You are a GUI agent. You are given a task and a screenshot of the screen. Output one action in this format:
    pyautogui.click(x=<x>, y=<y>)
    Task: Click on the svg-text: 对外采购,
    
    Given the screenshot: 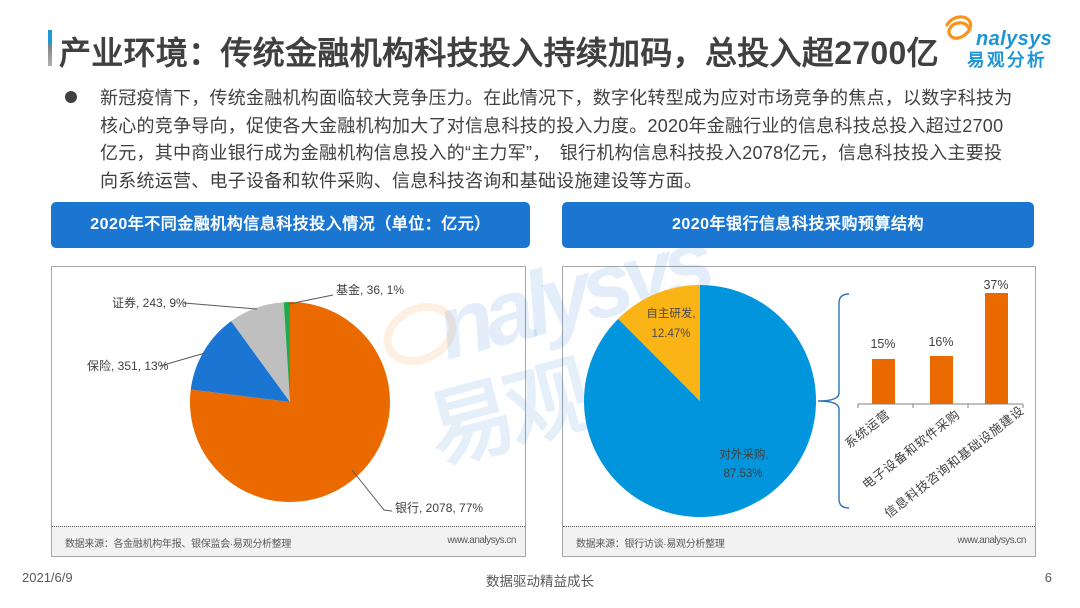 What is the action you would take?
    pyautogui.click(x=743, y=454)
    